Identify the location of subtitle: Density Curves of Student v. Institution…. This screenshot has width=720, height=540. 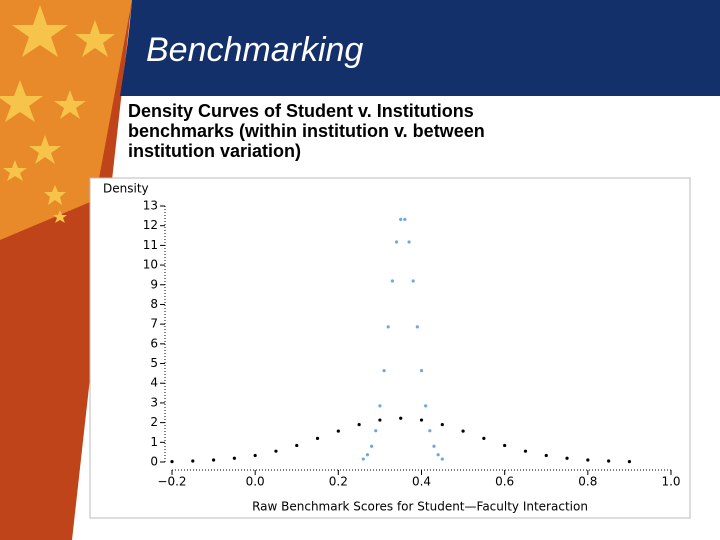
(306, 131).